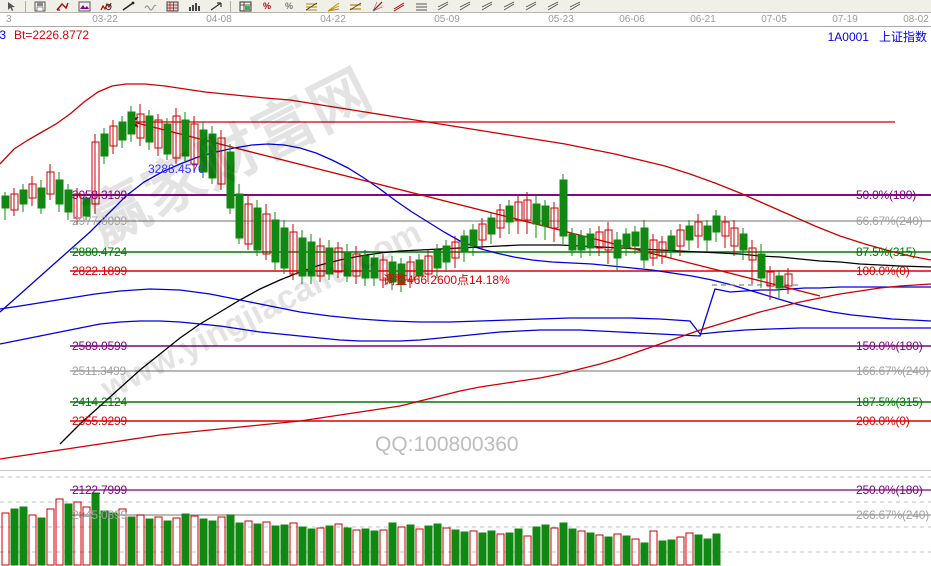  Describe the element at coordinates (447, 444) in the screenshot. I see `watermark-qq: QQ:100800360` at that location.